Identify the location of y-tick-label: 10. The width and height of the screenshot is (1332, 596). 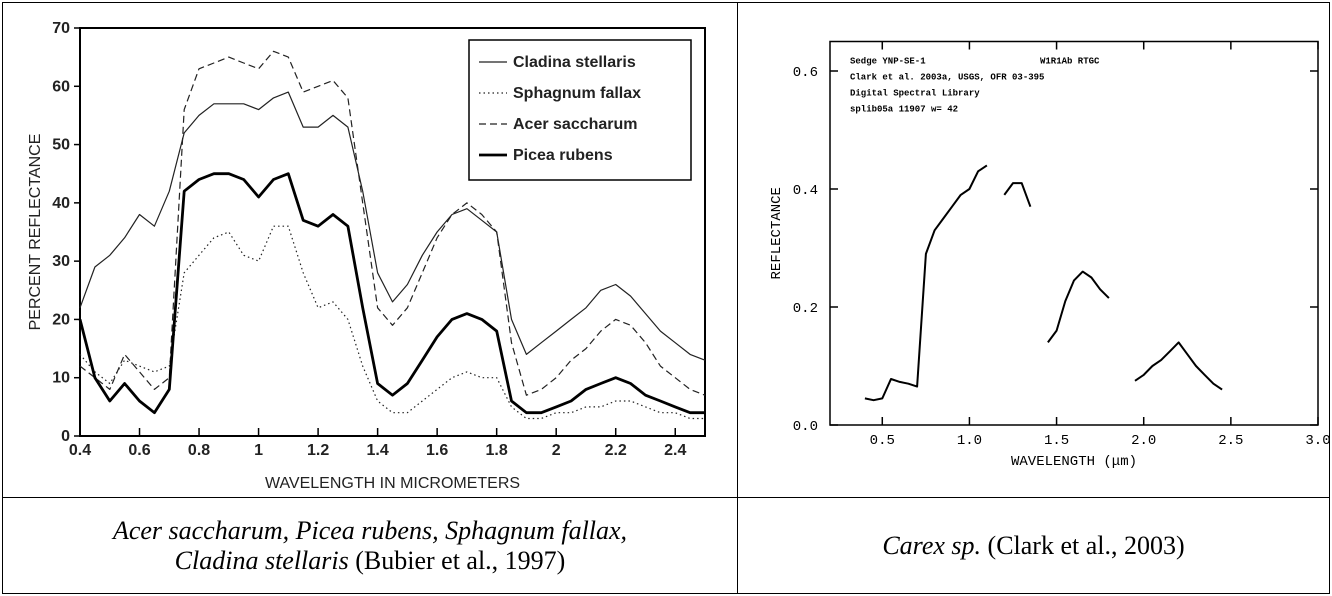
(61, 378).